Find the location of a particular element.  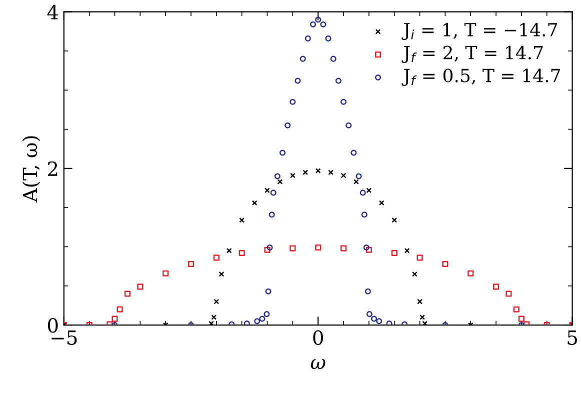

y-tick-label: 4 is located at coordinates (52, 12).